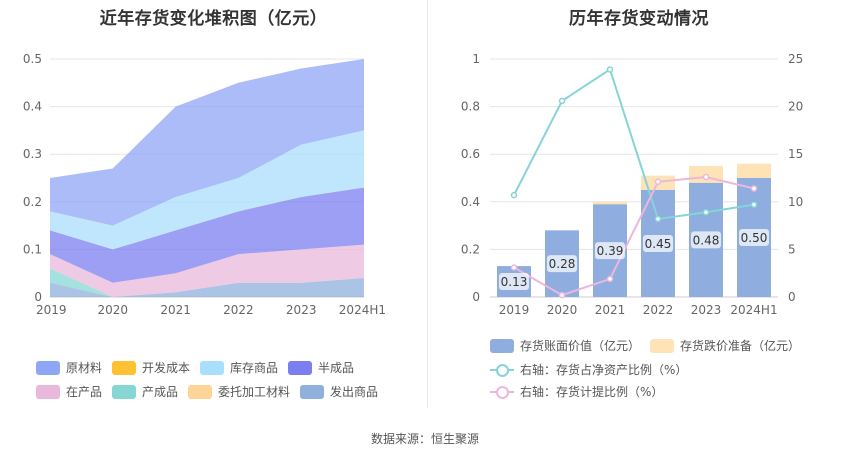 Image resolution: width=850 pixels, height=459 pixels. What do you see at coordinates (795, 107) in the screenshot?
I see `y2-tick-label: 20` at bounding box center [795, 107].